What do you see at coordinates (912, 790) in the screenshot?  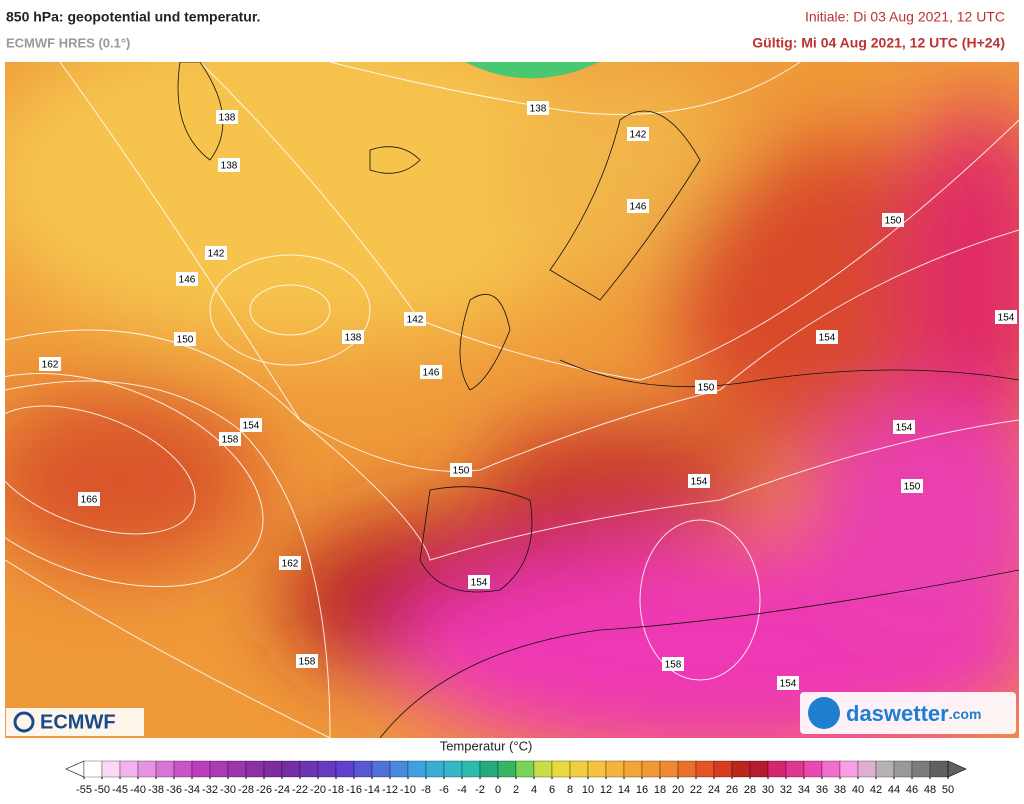 I see `colorbar-tick-label: 46` at bounding box center [912, 790].